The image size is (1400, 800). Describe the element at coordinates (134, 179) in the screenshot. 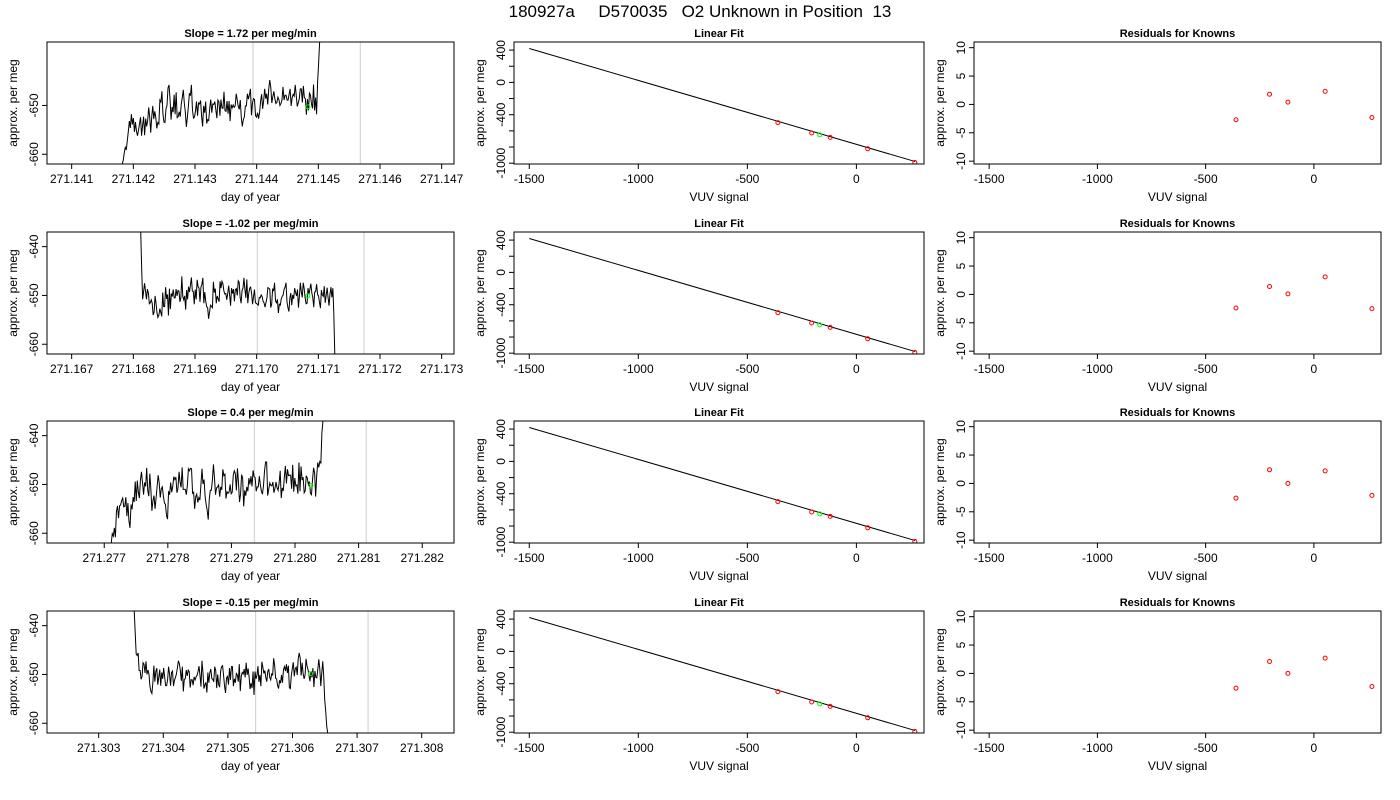

I see `x-tick-label: 271.142` at that location.